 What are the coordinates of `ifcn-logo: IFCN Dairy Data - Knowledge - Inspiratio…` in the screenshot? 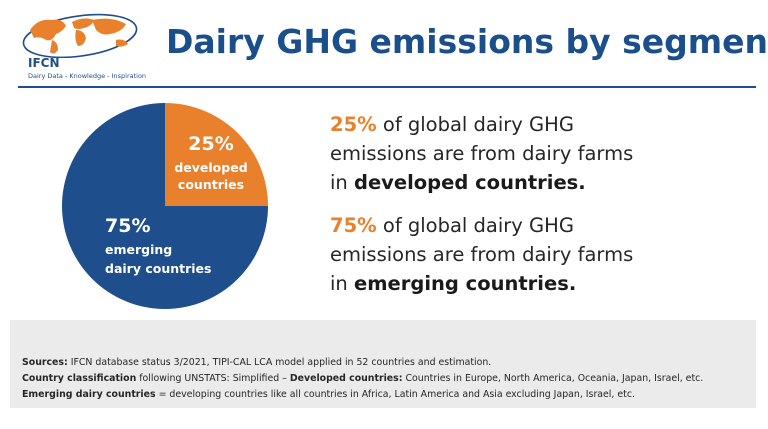 It's located at (84, 46).